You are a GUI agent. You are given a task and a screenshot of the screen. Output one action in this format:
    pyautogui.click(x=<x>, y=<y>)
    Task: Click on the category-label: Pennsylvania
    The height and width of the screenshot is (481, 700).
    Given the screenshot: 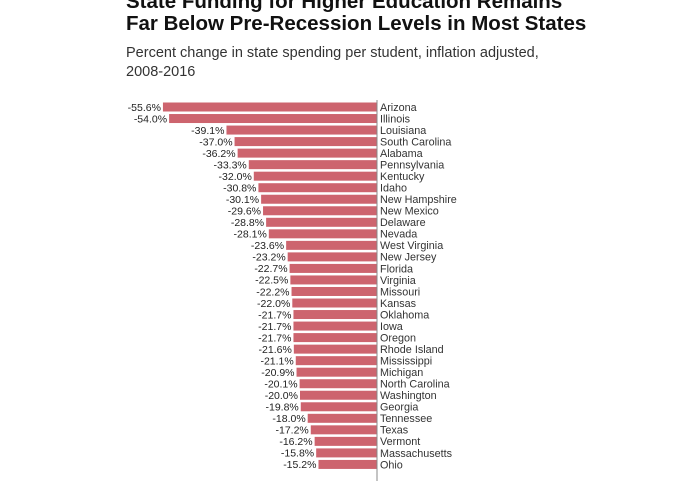 What is the action you would take?
    pyautogui.click(x=412, y=166)
    